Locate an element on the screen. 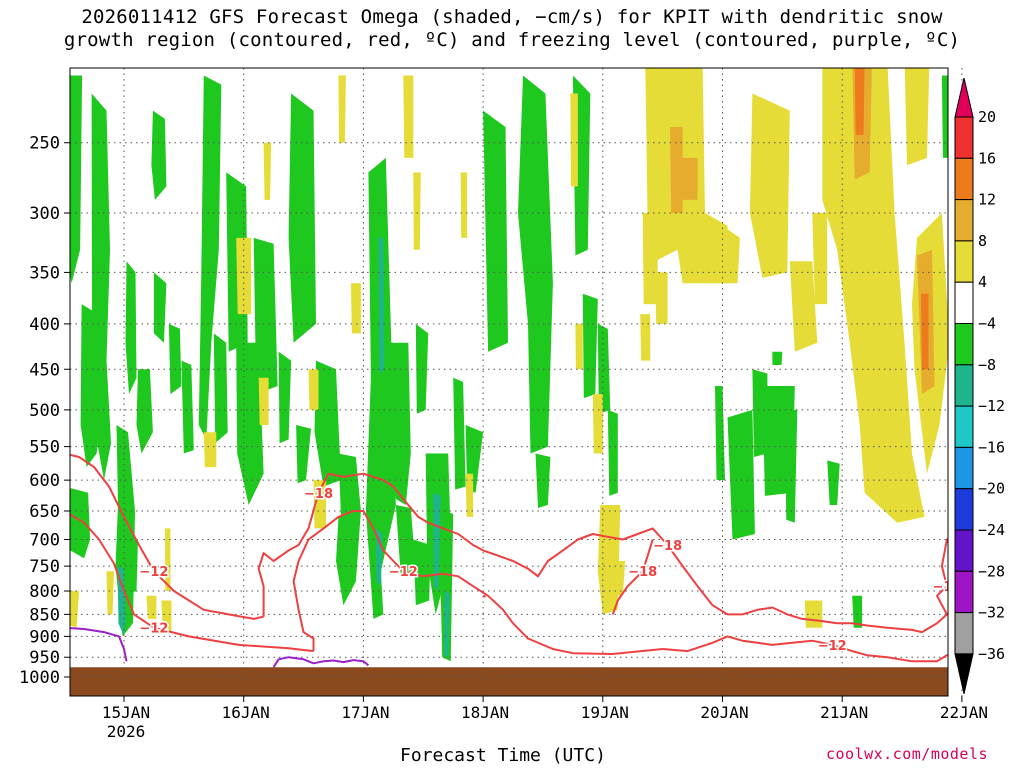 The height and width of the screenshot is (768, 1024). colorbar-label-6: −8 is located at coordinates (987, 365).